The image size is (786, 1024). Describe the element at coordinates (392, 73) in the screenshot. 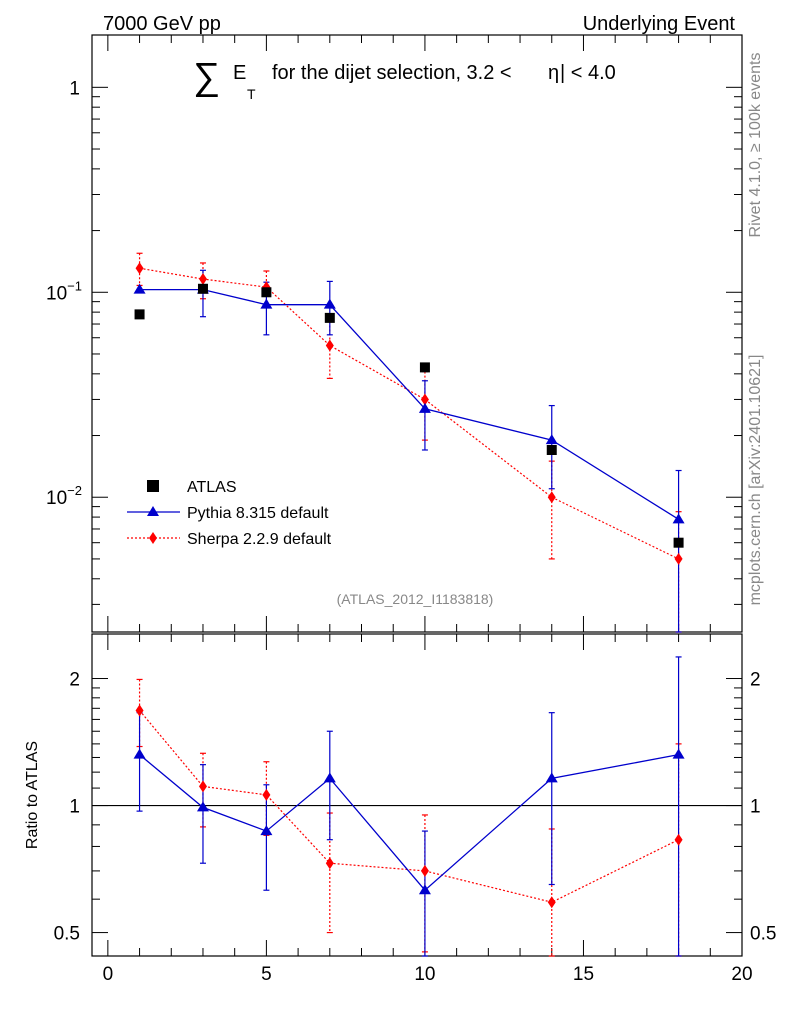

I see `title-text: for the dijet selection, 3.2 <` at that location.